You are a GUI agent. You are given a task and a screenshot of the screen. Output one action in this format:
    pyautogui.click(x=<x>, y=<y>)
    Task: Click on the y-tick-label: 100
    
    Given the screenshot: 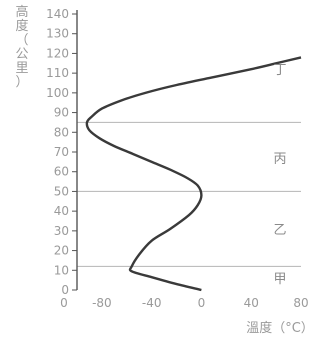 What is the action you would take?
    pyautogui.click(x=57, y=93)
    